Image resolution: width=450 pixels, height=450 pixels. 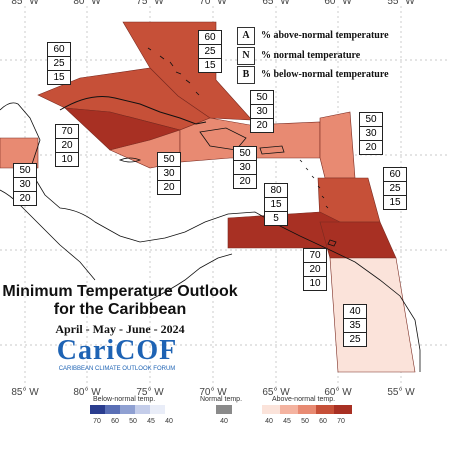 I want to click on colorbar-above-title: Above-normal temp., so click(x=304, y=399).